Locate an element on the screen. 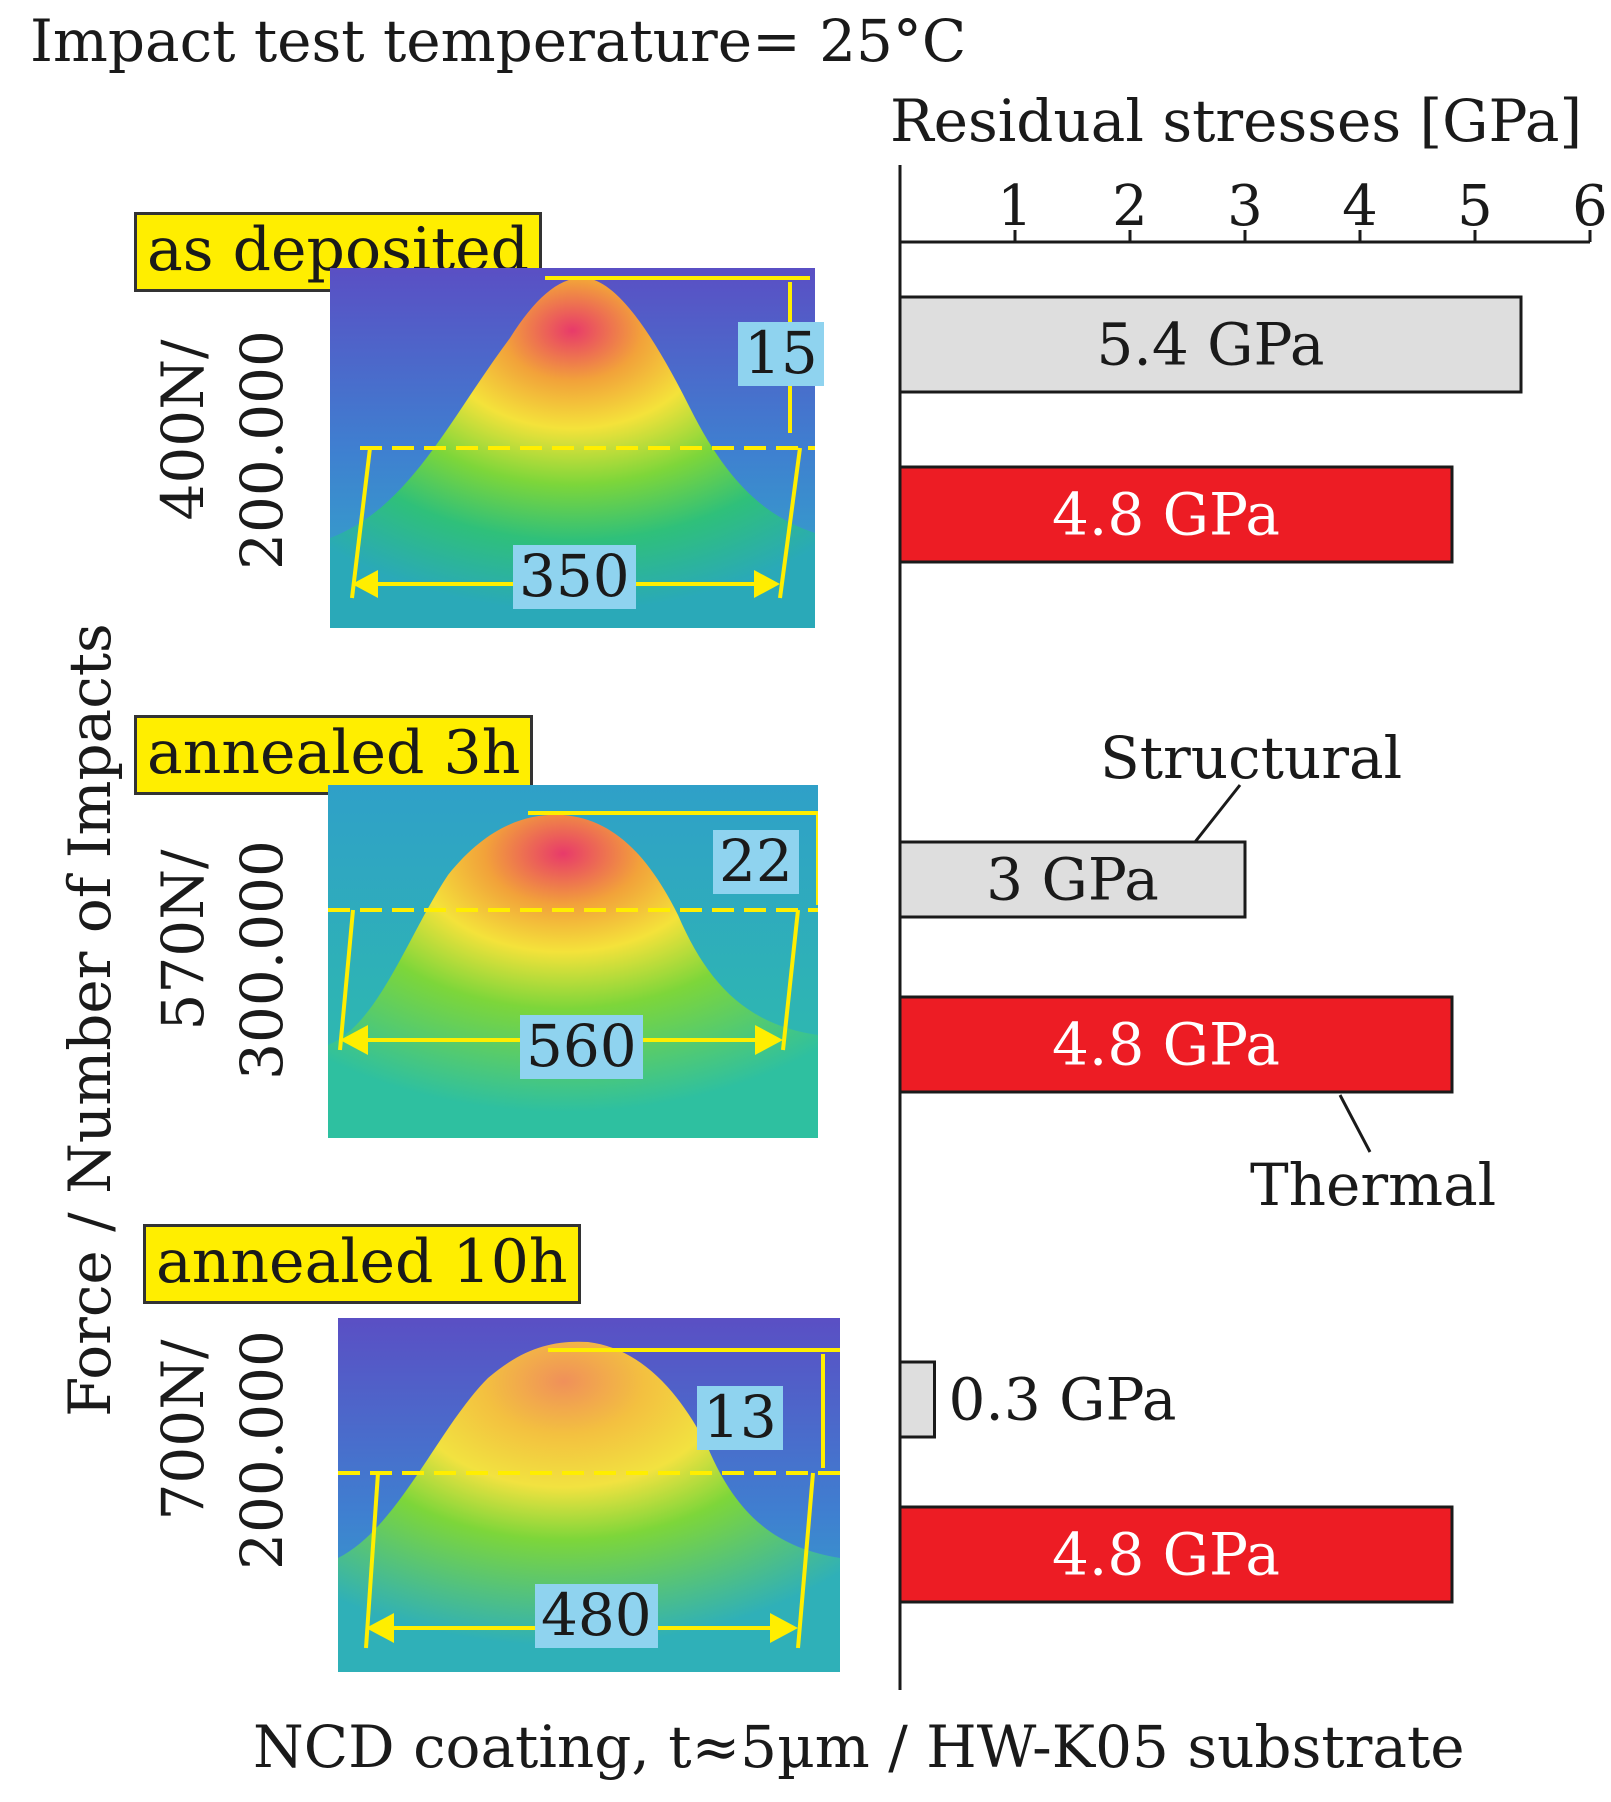  bar-label-thermal-2: 4.8 GPa is located at coordinates (1166, 1555).